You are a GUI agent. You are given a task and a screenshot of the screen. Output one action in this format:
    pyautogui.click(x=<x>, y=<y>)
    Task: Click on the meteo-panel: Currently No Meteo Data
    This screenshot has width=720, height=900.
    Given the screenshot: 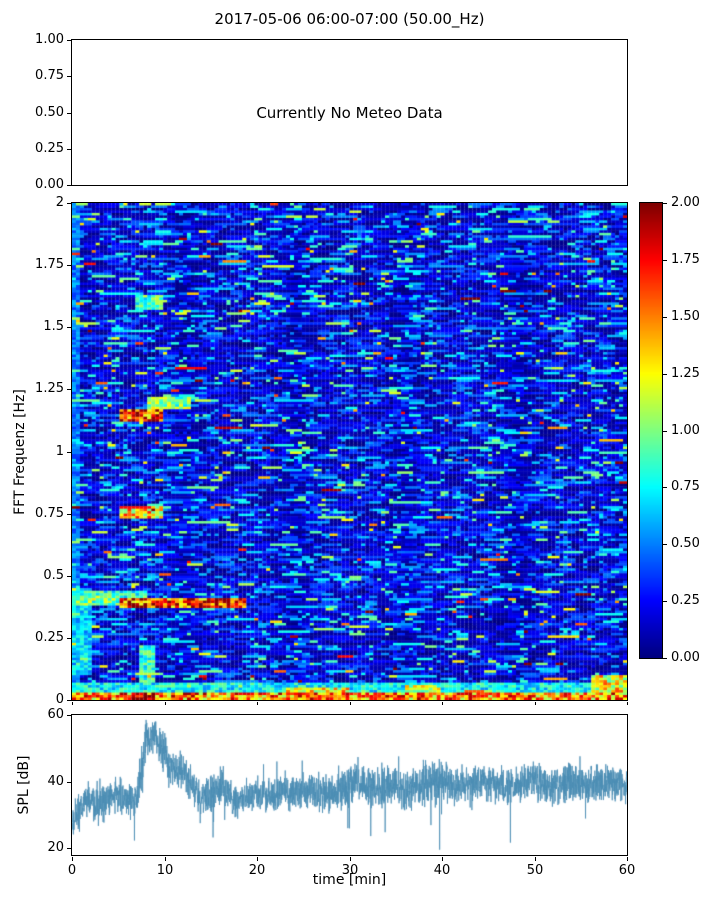 What is the action you would take?
    pyautogui.click(x=349, y=112)
    